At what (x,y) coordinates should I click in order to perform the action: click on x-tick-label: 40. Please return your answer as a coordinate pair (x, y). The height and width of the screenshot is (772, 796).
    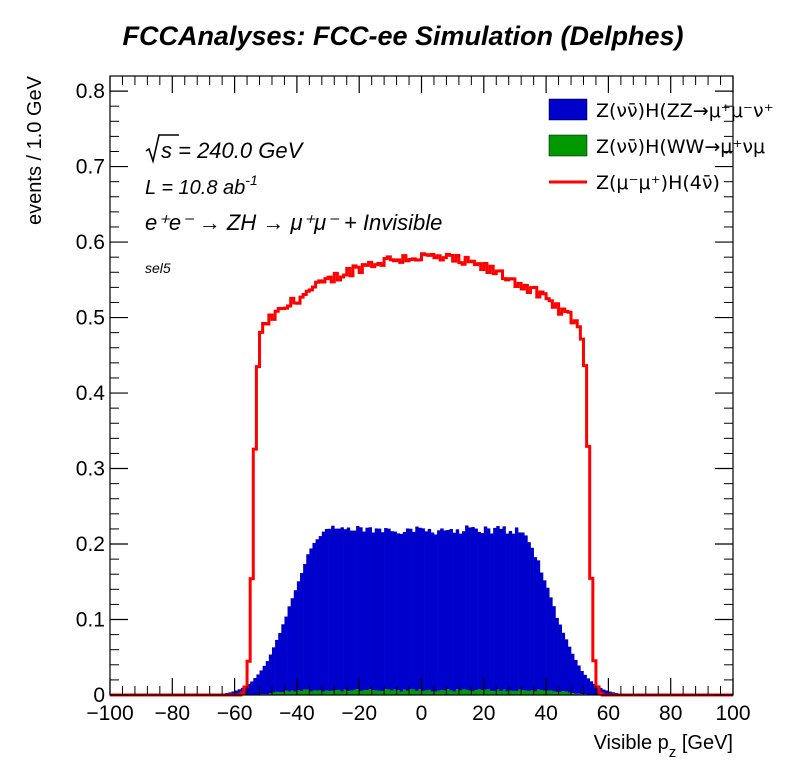
    Looking at the image, I should click on (545, 713).